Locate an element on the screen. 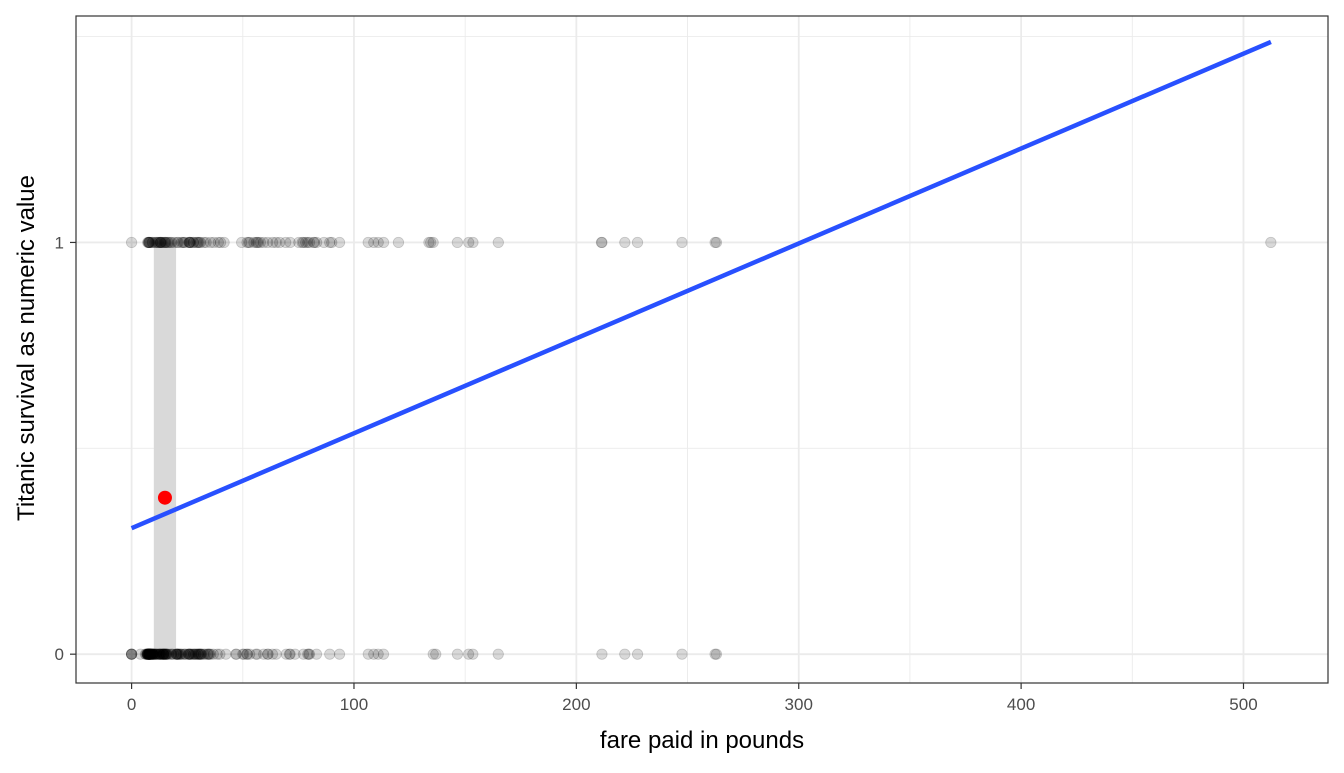  y-tick-label: 1 is located at coordinates (59, 242).